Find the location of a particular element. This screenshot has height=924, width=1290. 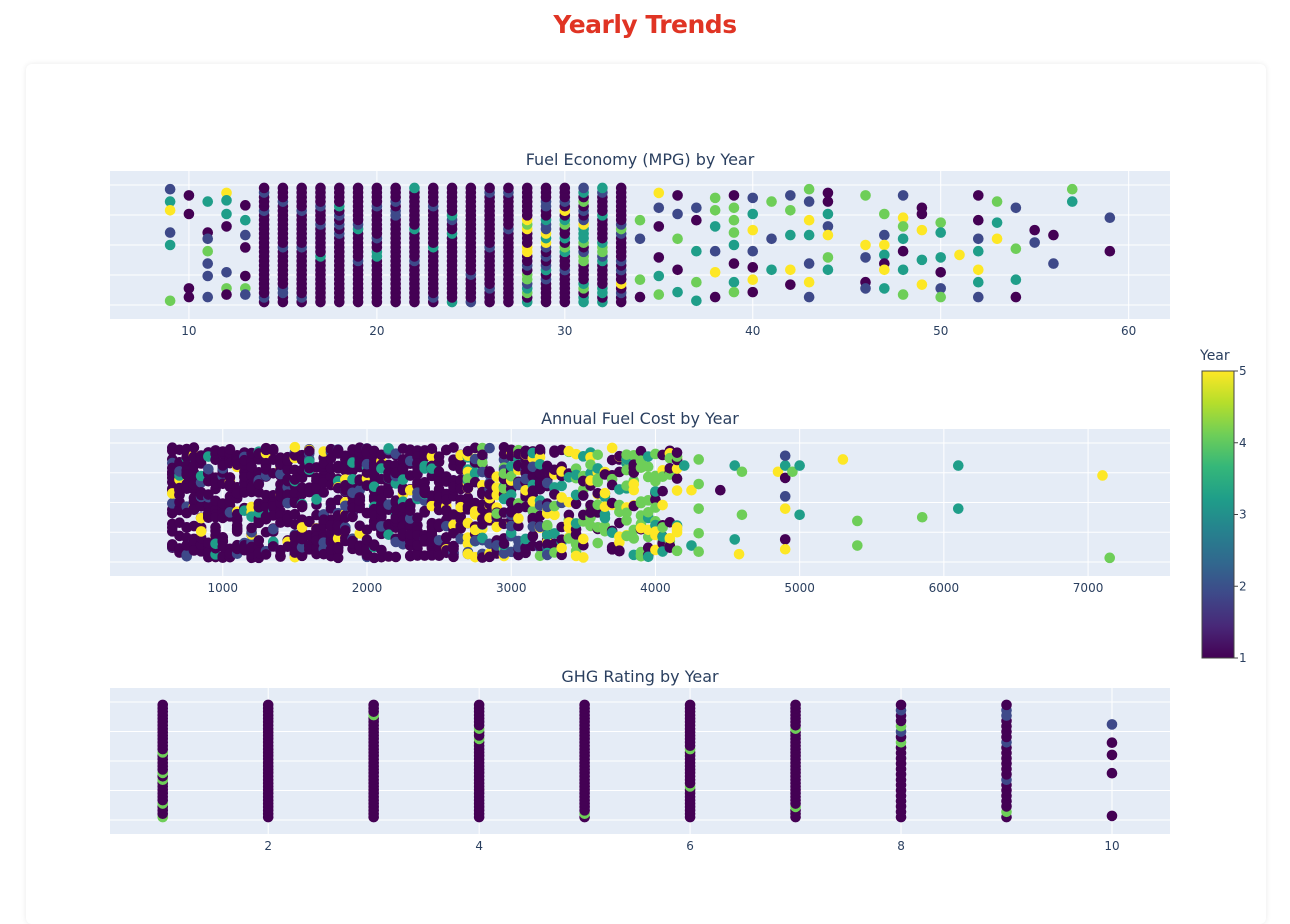

x-tick-label: 50 is located at coordinates (940, 331).